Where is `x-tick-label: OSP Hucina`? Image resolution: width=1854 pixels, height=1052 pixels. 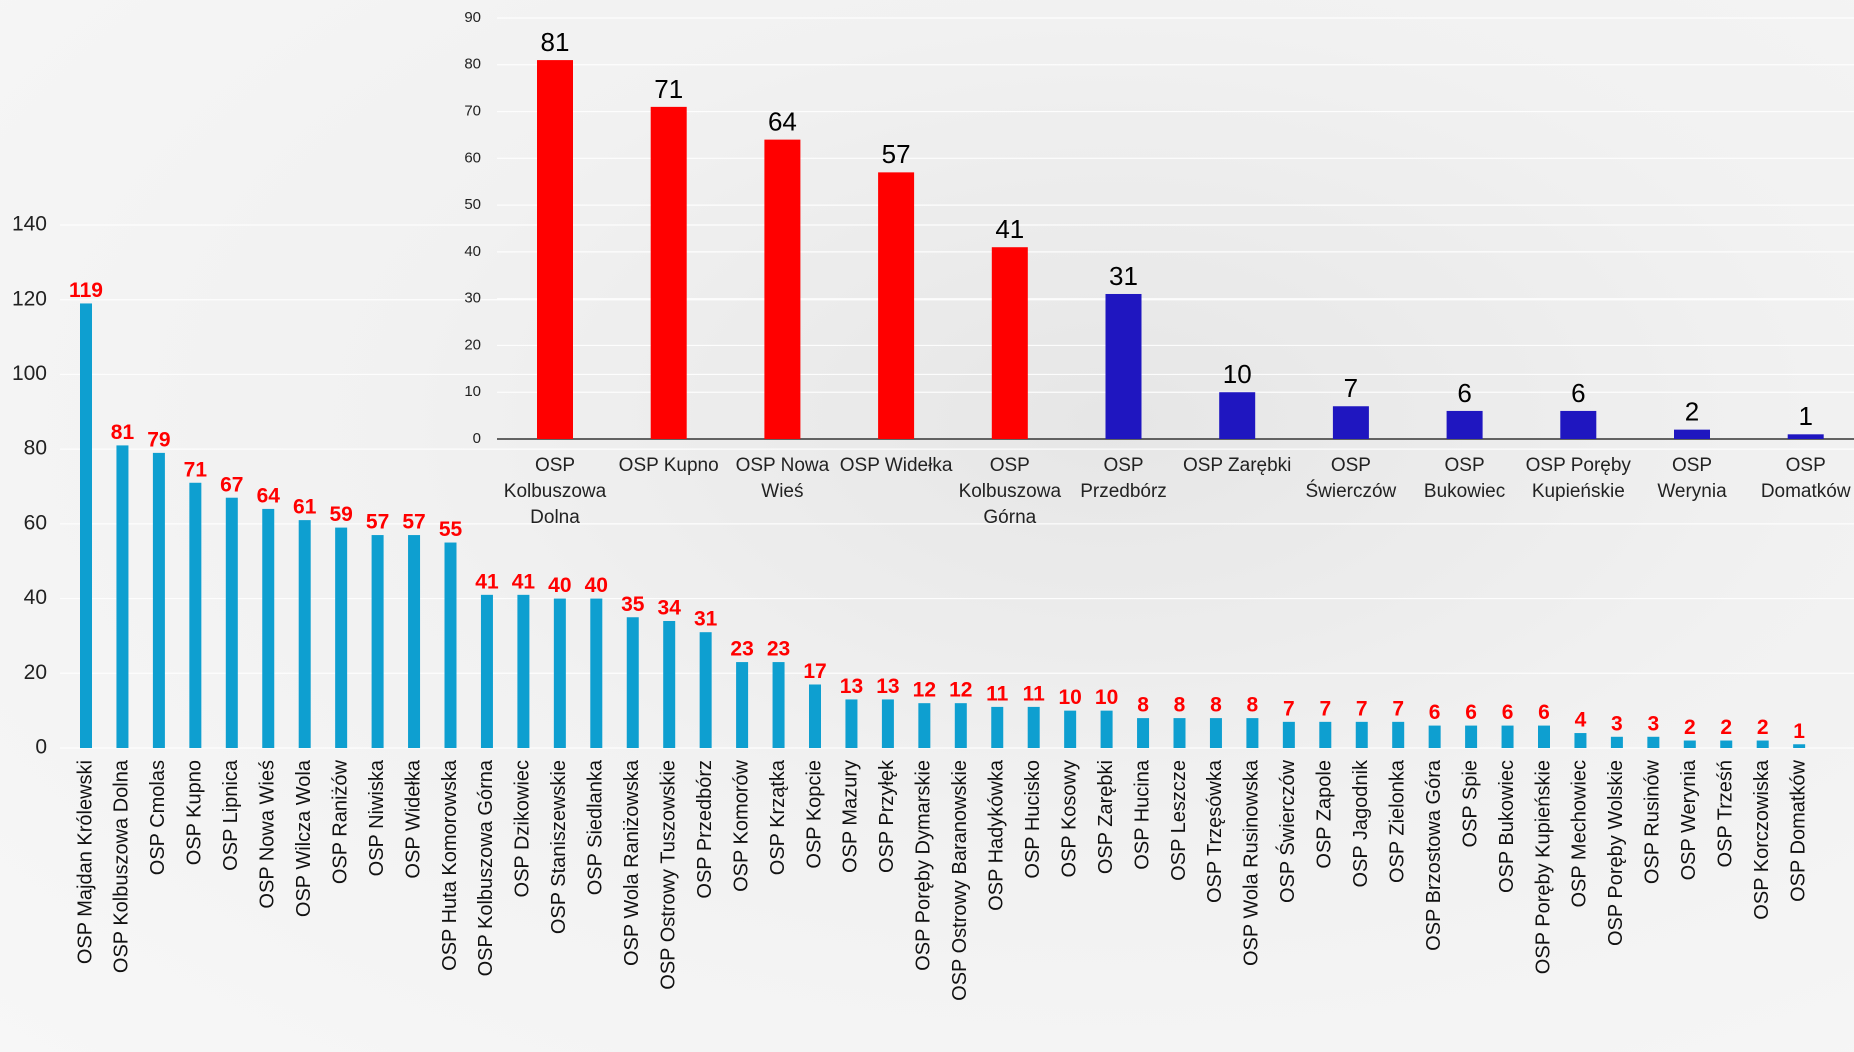
x-tick-label: OSP Hucina is located at coordinates (1142, 814).